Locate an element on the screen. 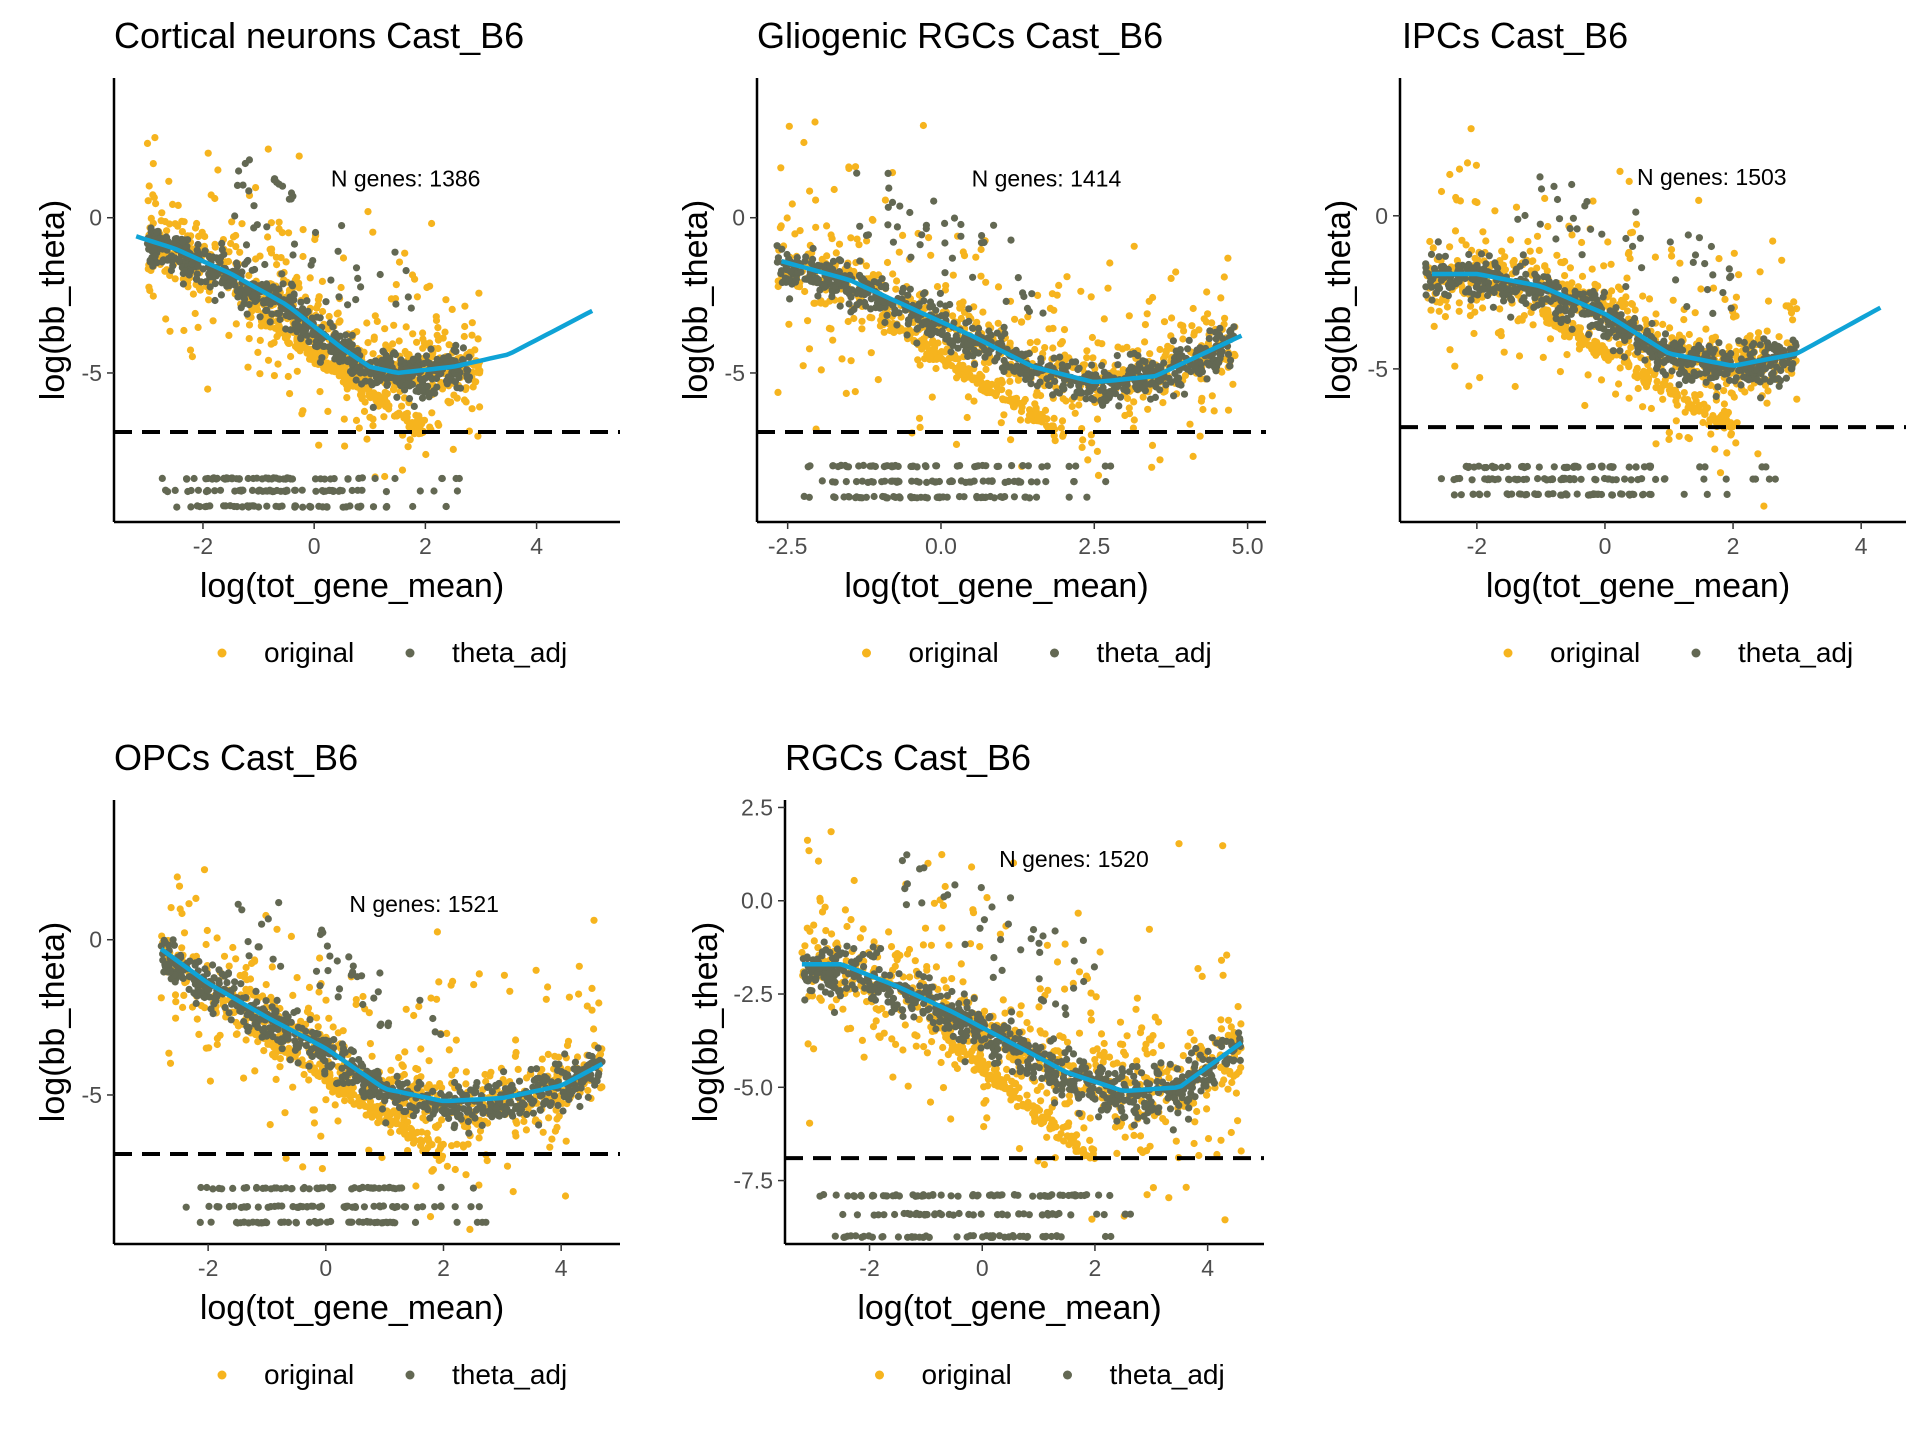 The width and height of the screenshot is (1920, 1440). legend-key-theta-adj is located at coordinates (1054, 653).